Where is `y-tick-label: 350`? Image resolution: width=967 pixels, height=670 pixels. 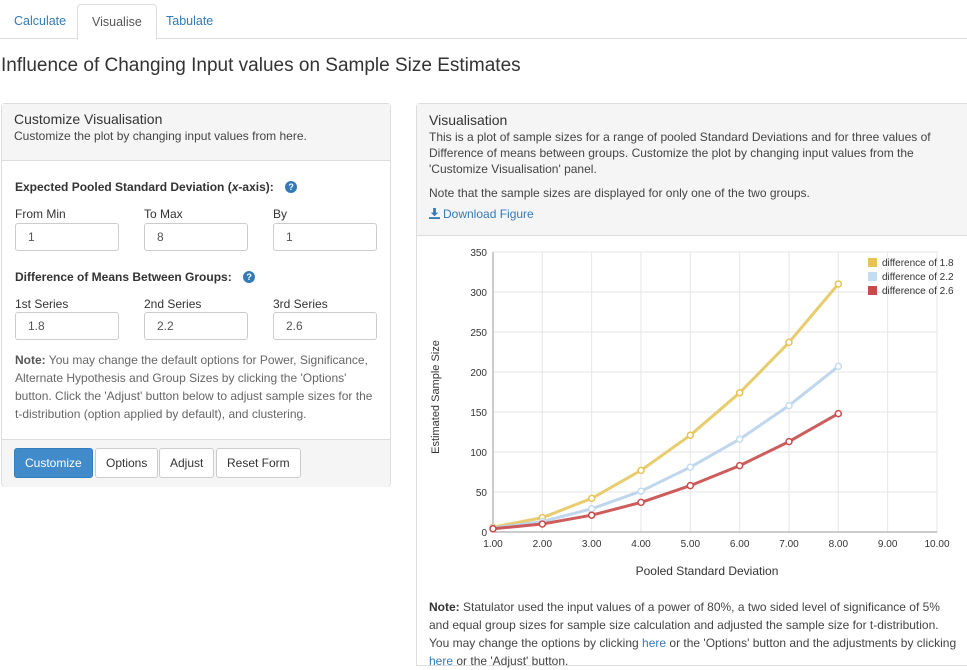 y-tick-label: 350 is located at coordinates (478, 253).